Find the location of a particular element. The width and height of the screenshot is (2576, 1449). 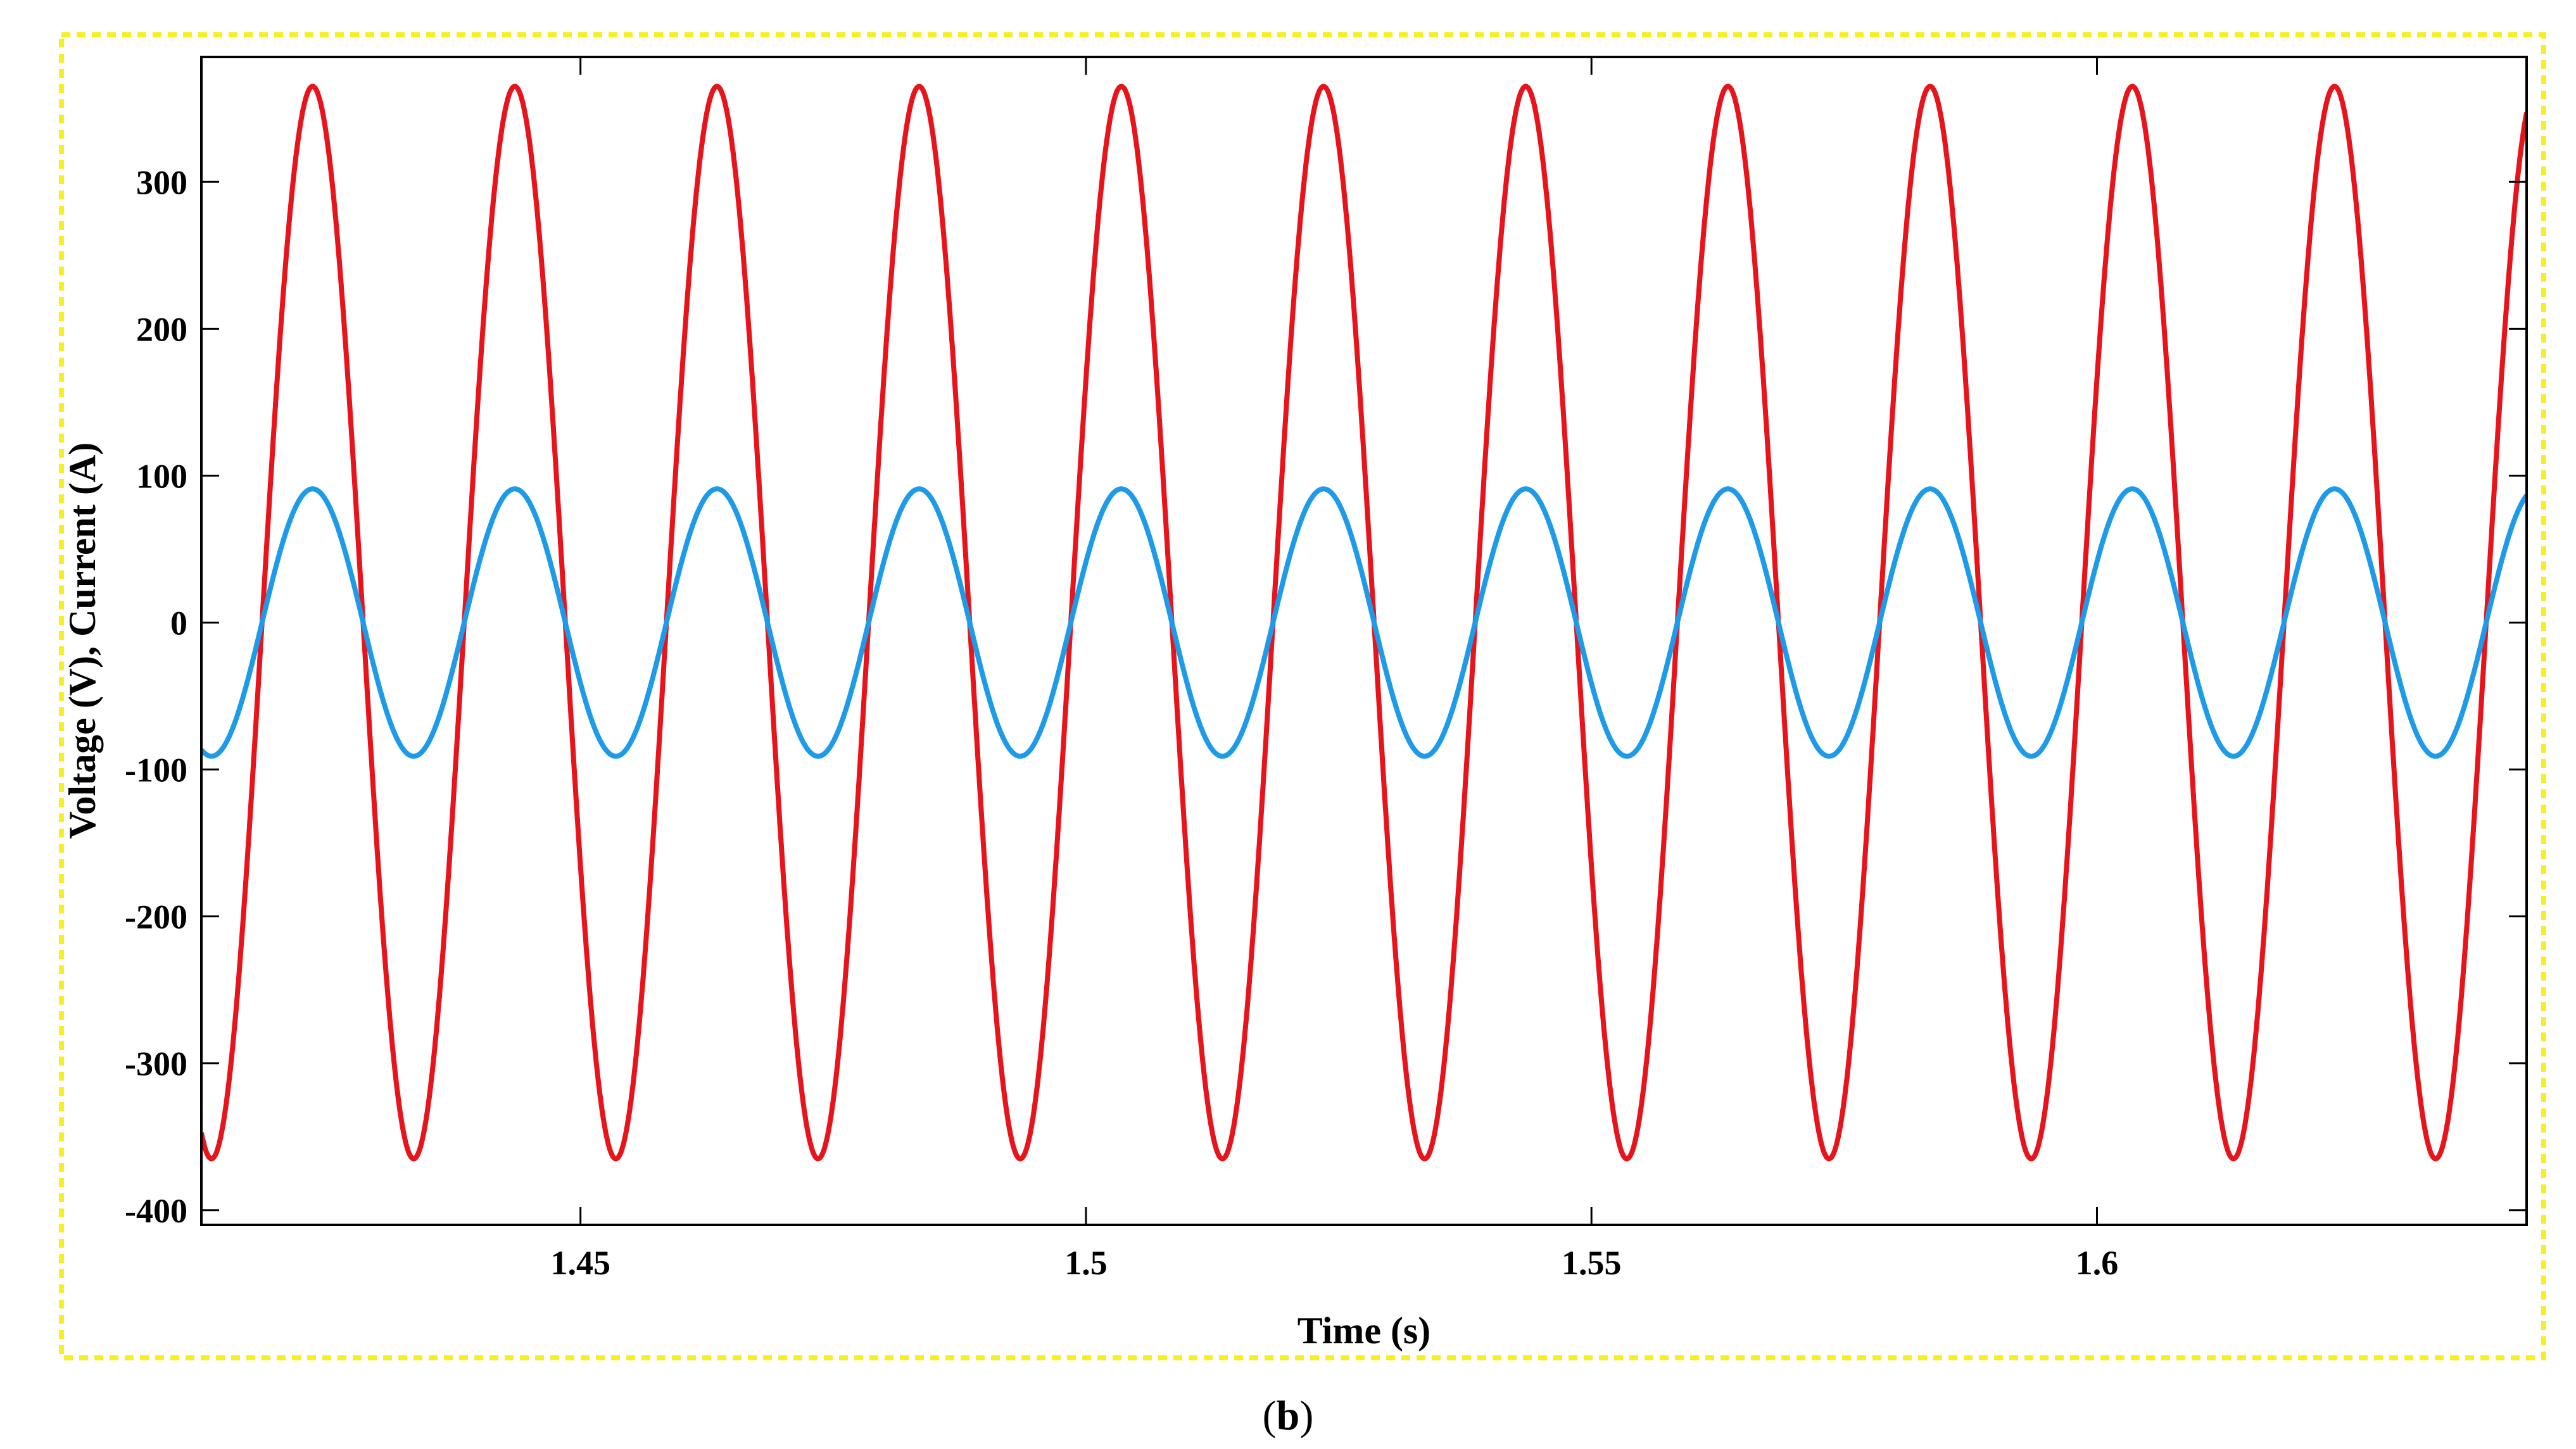

y-tick-label: -400 is located at coordinates (156, 1211).